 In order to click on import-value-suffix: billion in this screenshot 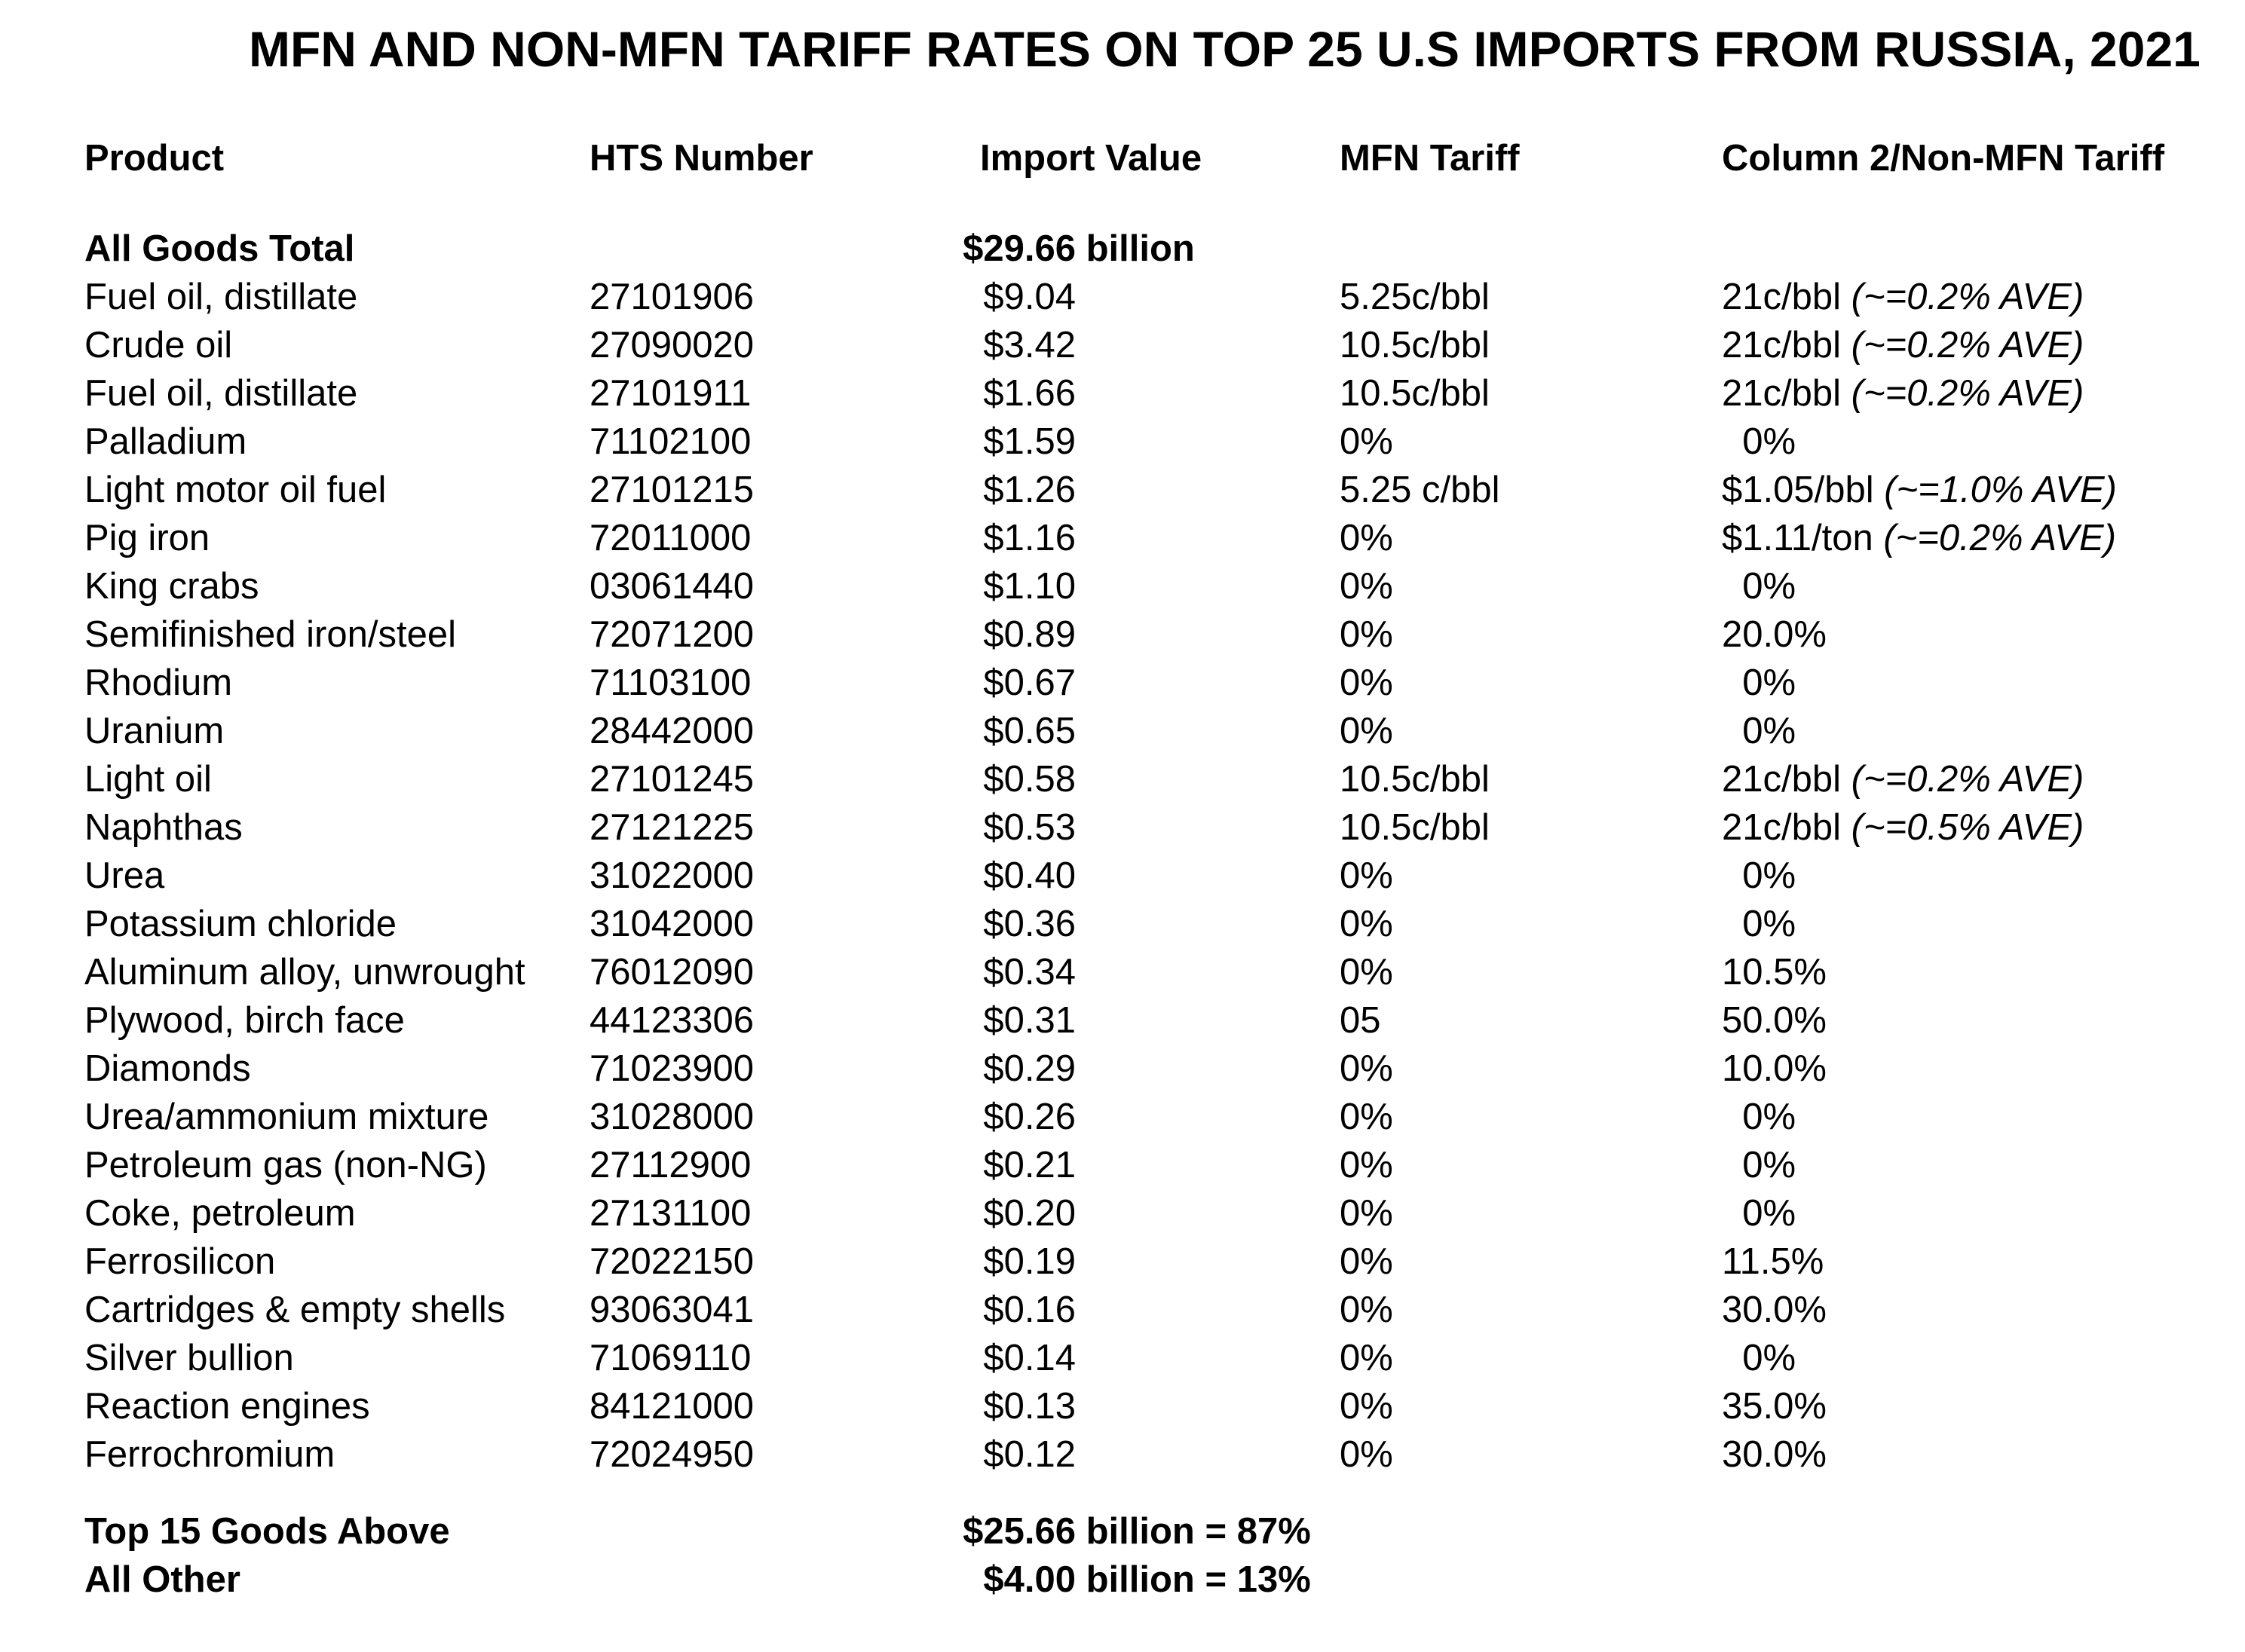, I will do `click(1136, 249)`.